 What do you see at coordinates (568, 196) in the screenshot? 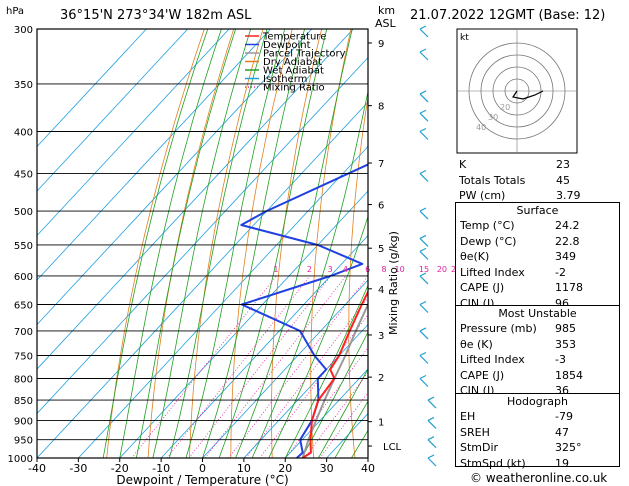
I see `index-value: 3.79` at bounding box center [568, 196].